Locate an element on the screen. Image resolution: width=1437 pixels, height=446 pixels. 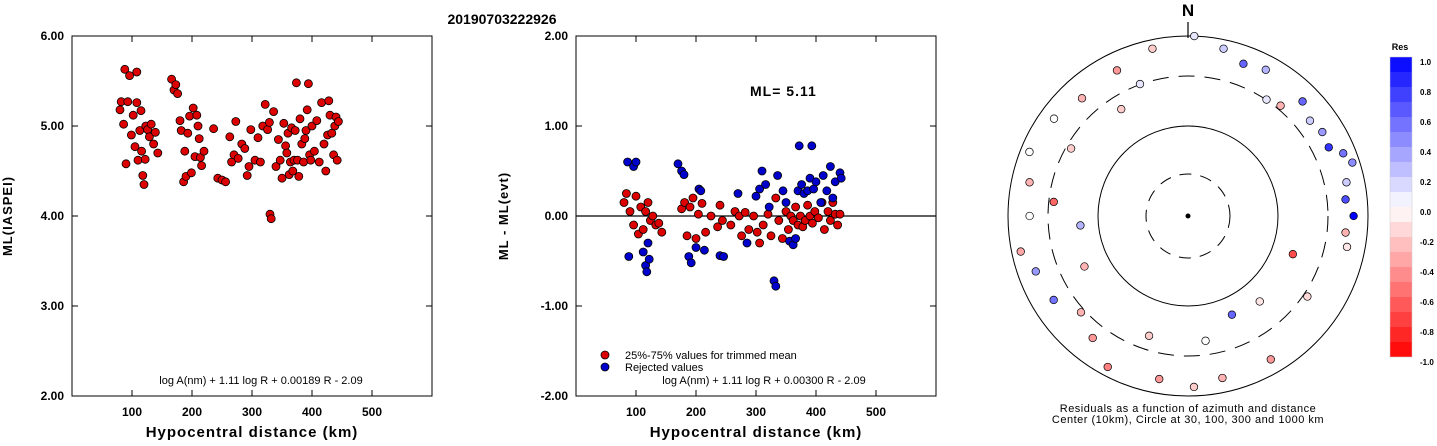
colorbar-tick-label: -0.4 is located at coordinates (1427, 272).